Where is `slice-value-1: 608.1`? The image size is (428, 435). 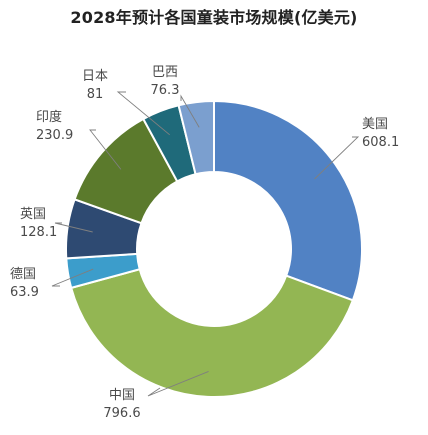
slice-value-1: 608.1 is located at coordinates (380, 142).